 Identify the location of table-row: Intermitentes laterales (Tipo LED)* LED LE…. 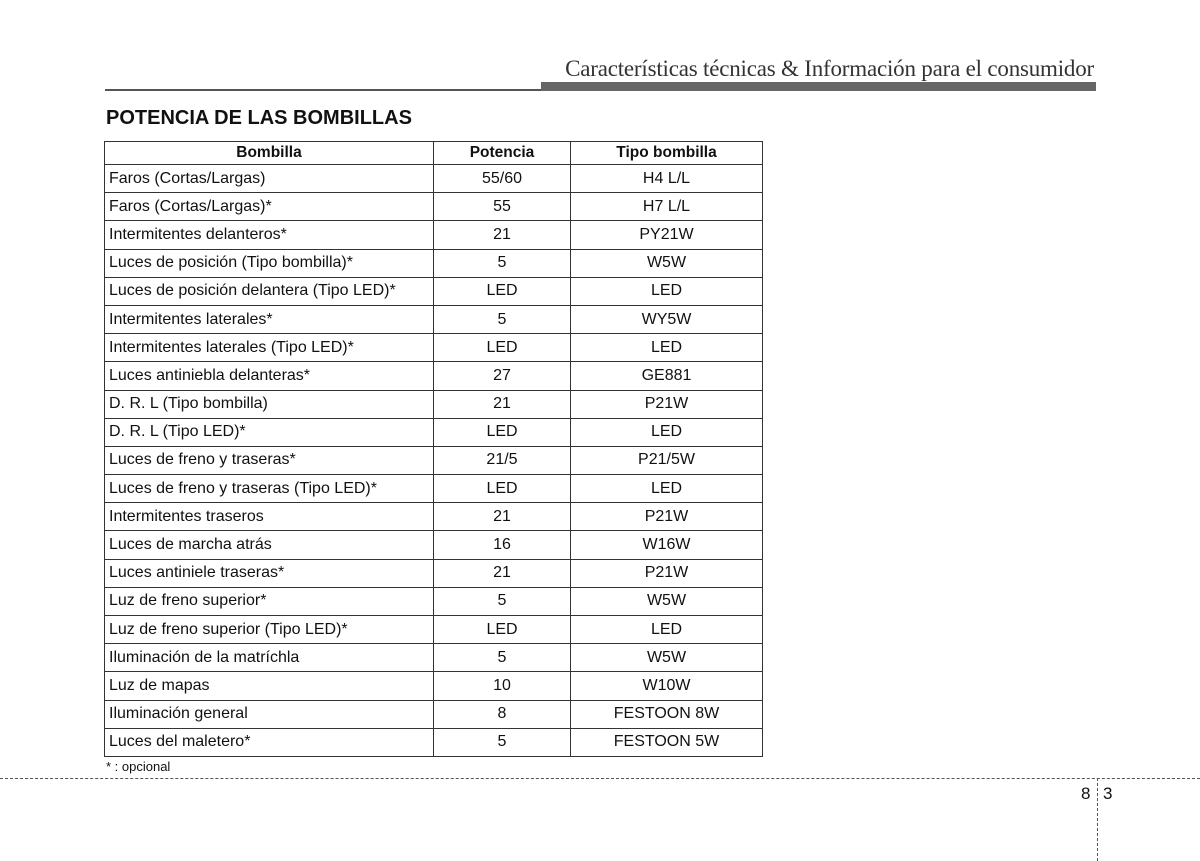
(433, 348).